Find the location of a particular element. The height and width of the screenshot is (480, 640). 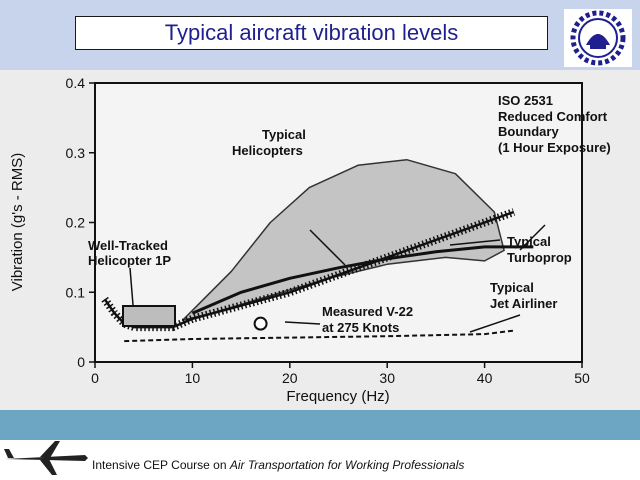

jet-leader is located at coordinates (495, 323).